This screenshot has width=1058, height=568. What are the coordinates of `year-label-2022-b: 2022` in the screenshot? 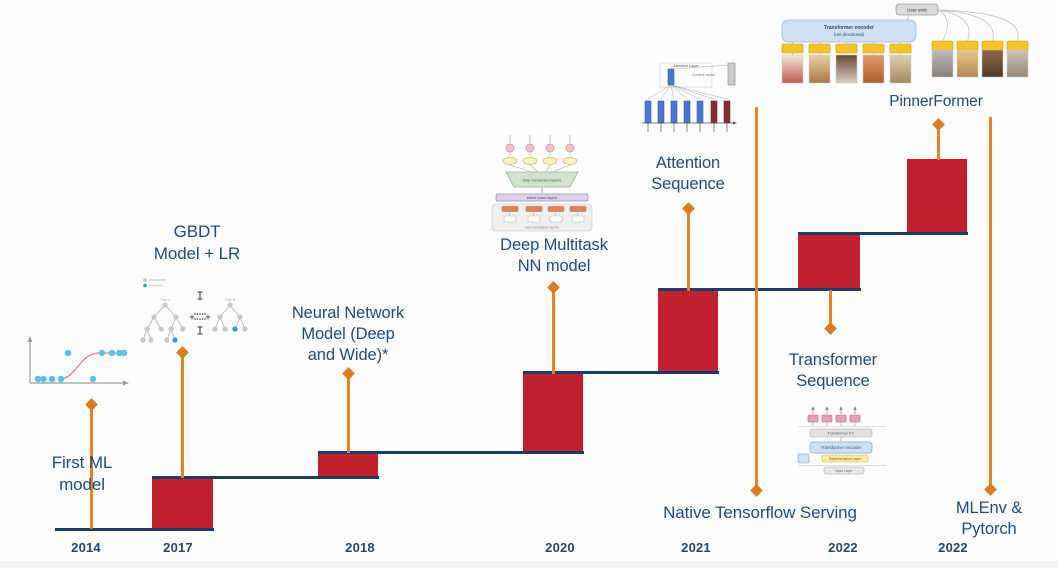 It's located at (953, 547).